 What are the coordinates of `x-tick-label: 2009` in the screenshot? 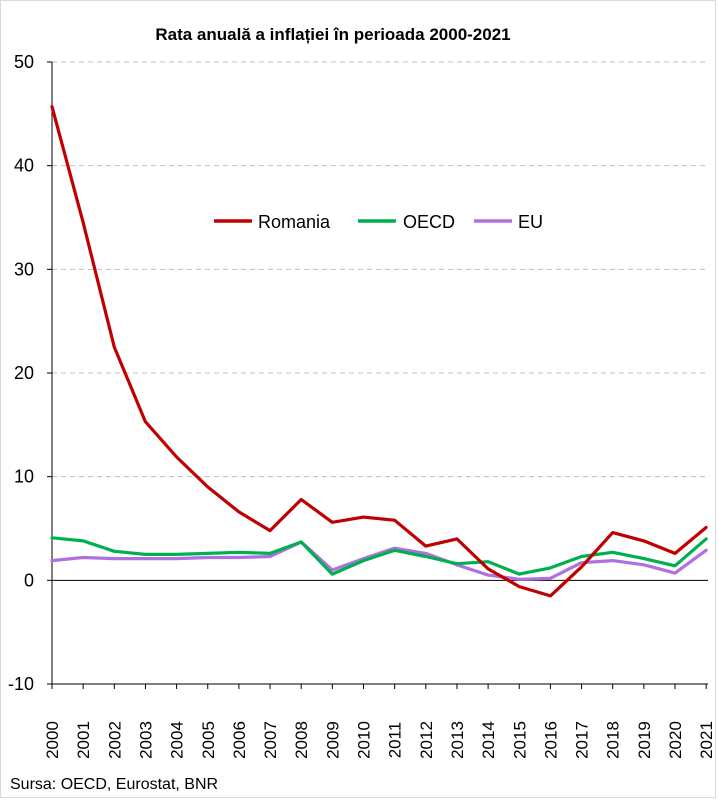 It's located at (332, 740).